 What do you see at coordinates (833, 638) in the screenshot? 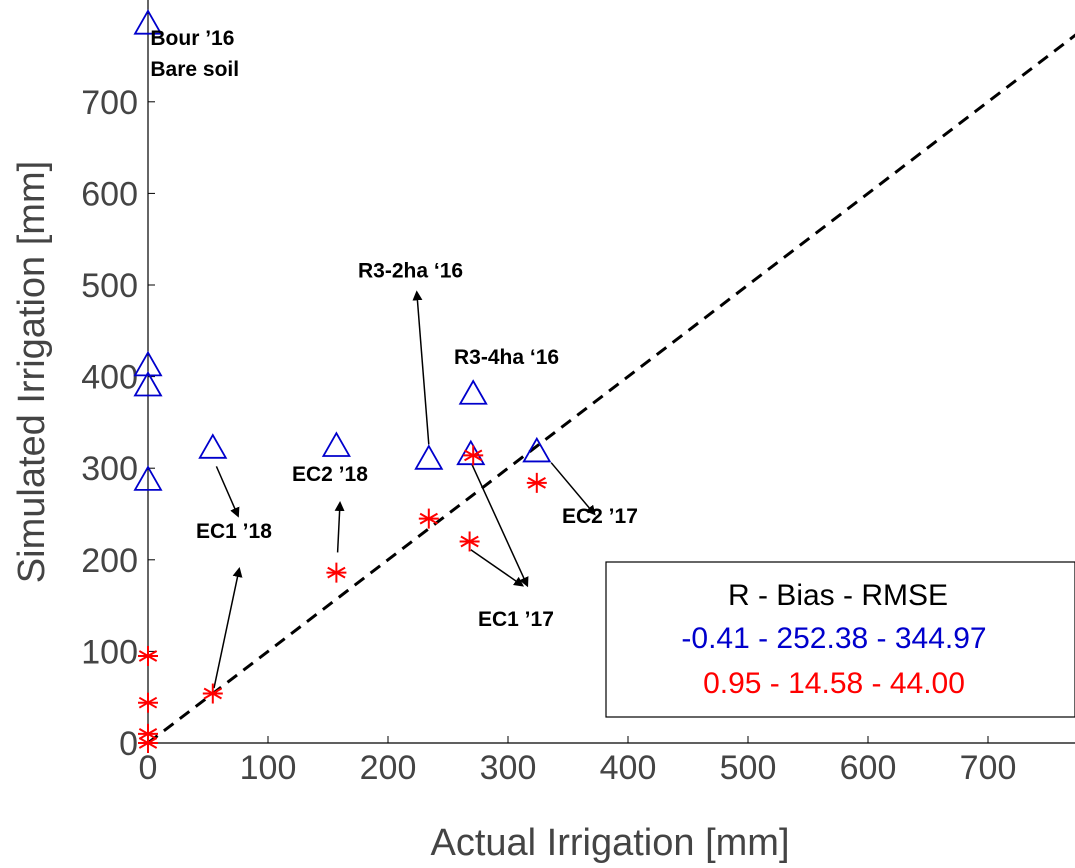
I see `legend-row-blue: -0.41 - 252.38 - 344.97` at bounding box center [833, 638].